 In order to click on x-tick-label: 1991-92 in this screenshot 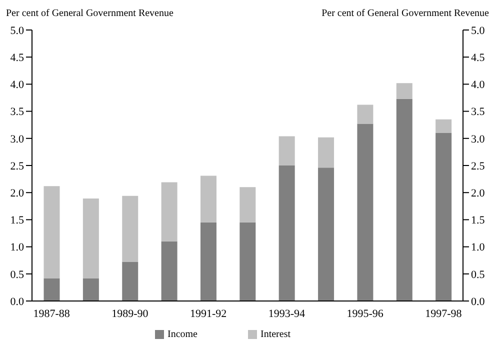, I will do `click(208, 314)`.